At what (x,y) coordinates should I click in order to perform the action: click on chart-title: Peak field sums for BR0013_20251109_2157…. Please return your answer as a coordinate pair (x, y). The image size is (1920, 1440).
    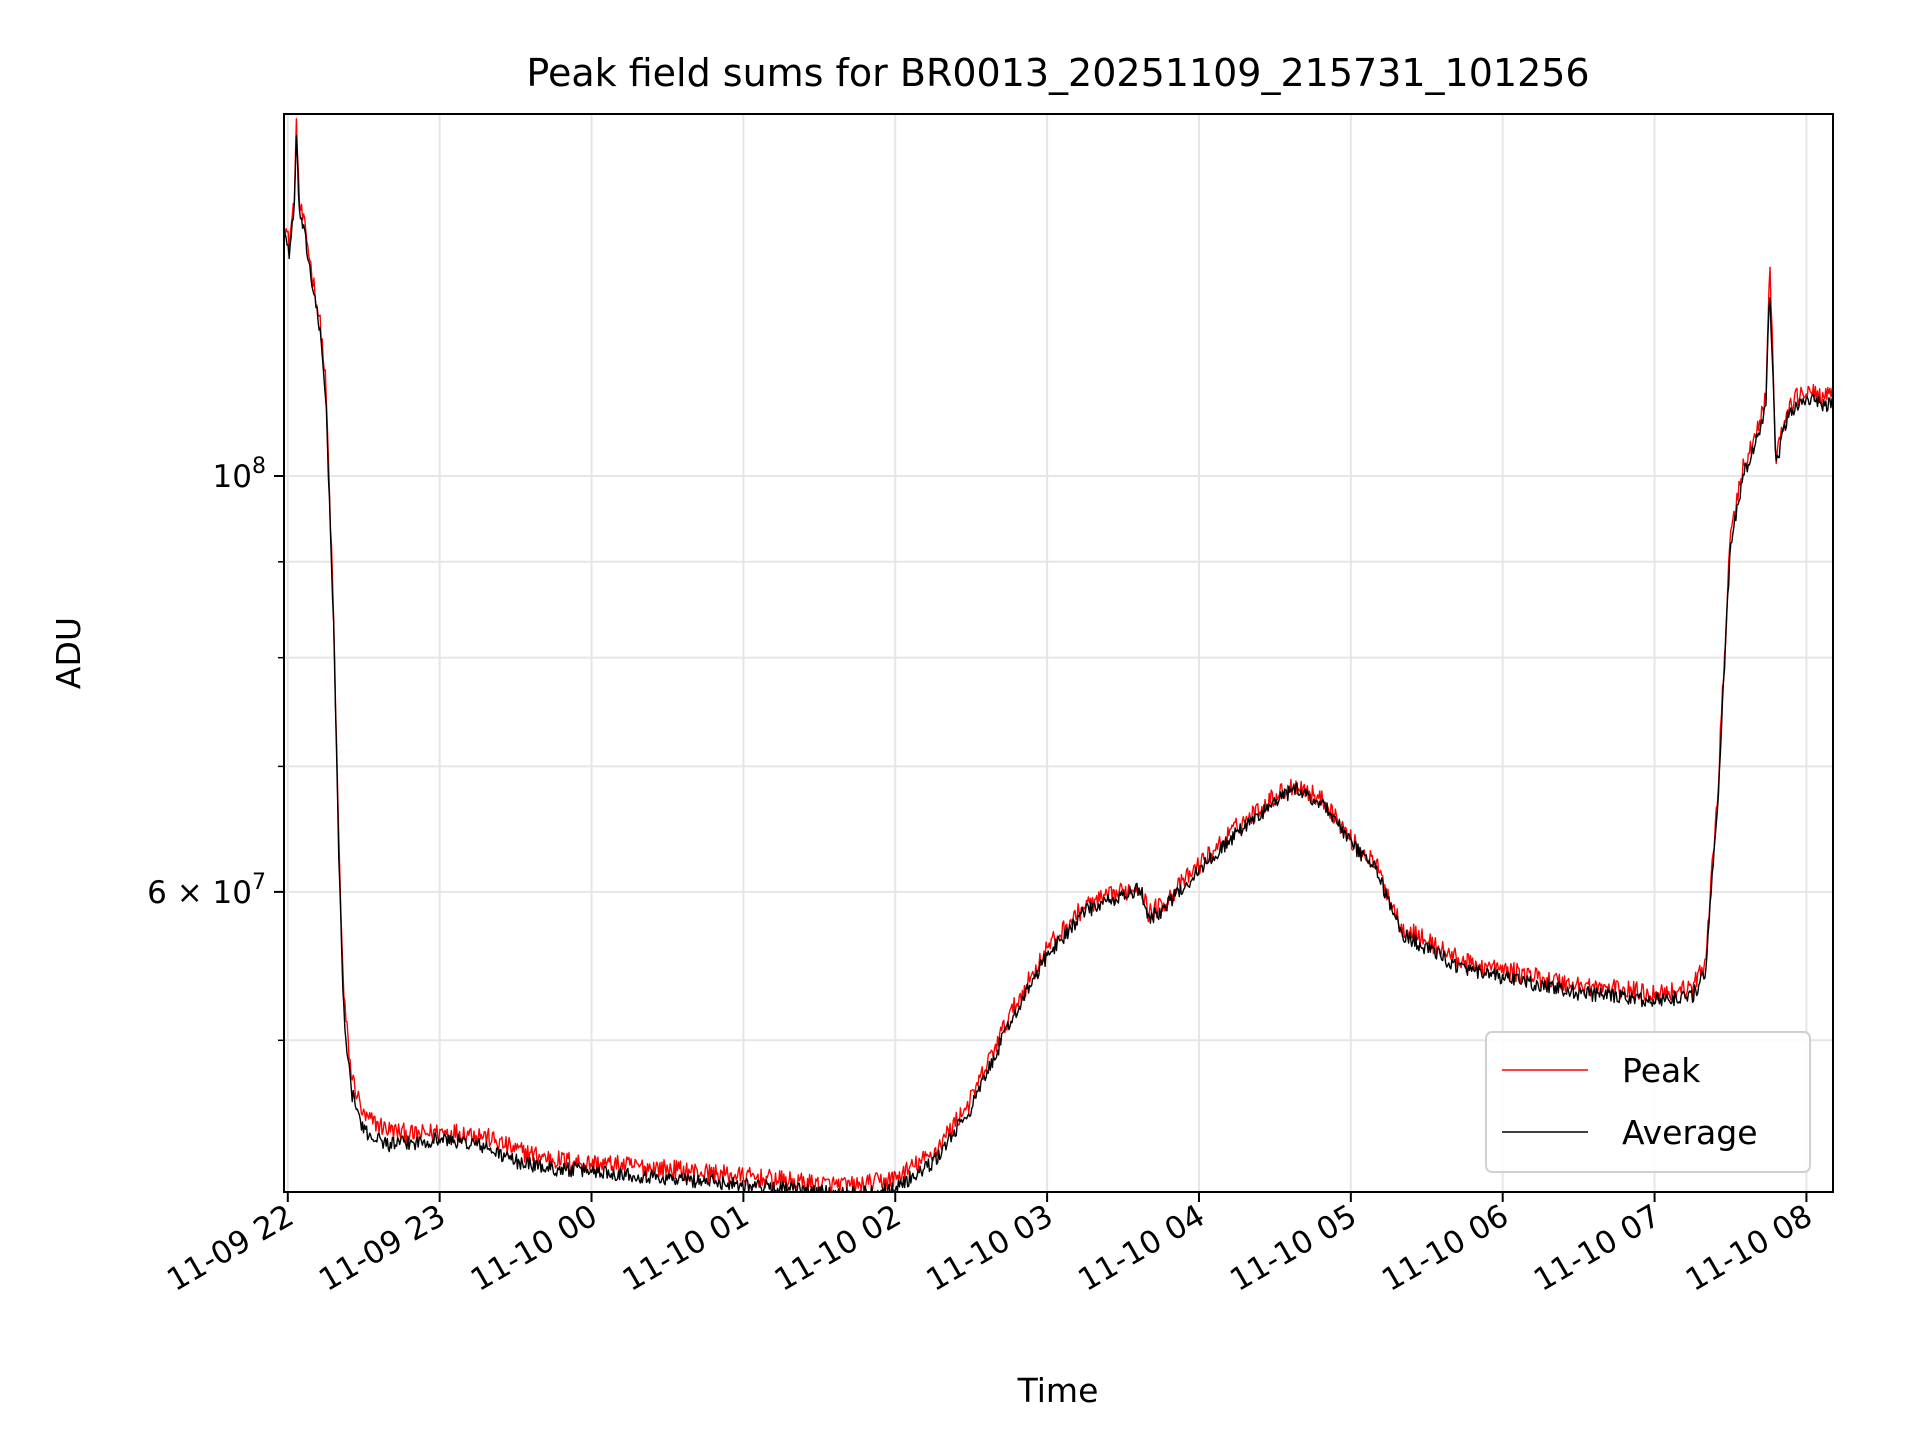
    Looking at the image, I should click on (1057, 73).